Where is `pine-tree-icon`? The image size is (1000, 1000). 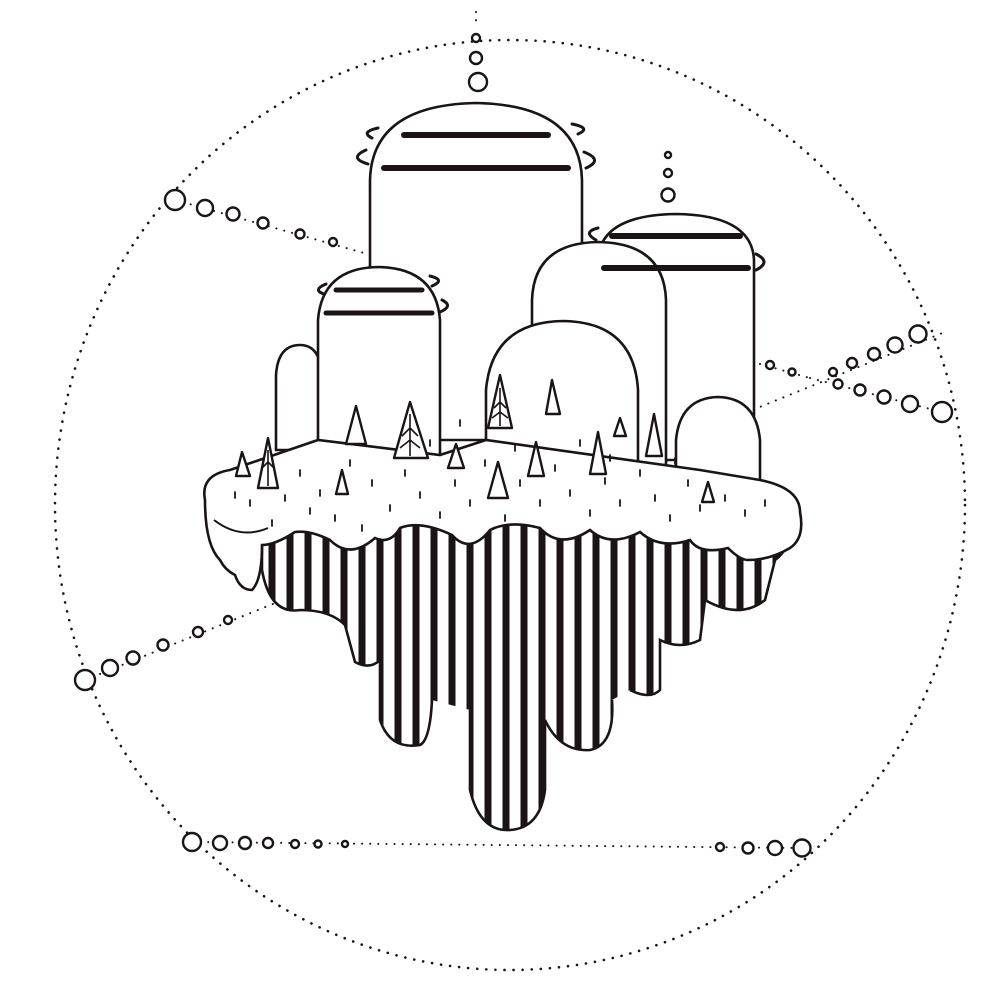 pine-tree-icon is located at coordinates (475, 438).